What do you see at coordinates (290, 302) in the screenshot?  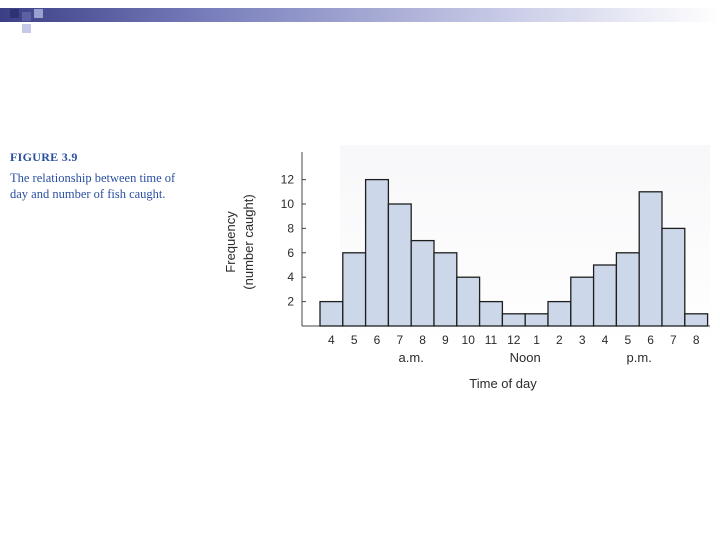 I see `y-tick-label: 2` at bounding box center [290, 302].